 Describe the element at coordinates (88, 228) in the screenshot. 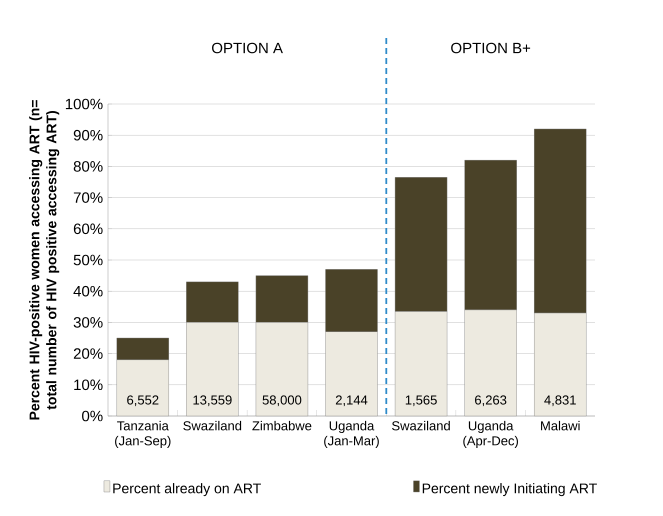

I see `y-tick-label: 60%` at that location.